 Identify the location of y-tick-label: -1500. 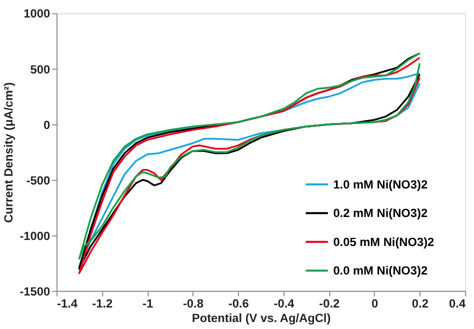
(35, 291).